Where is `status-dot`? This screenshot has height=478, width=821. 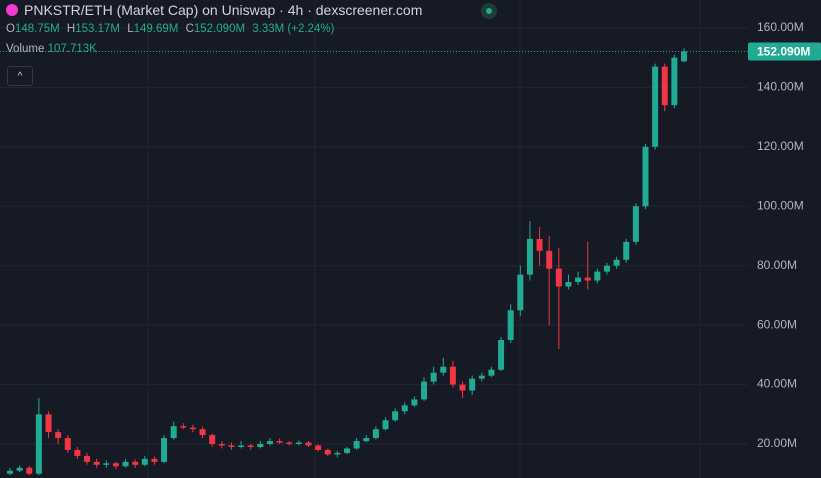 status-dot is located at coordinates (489, 11).